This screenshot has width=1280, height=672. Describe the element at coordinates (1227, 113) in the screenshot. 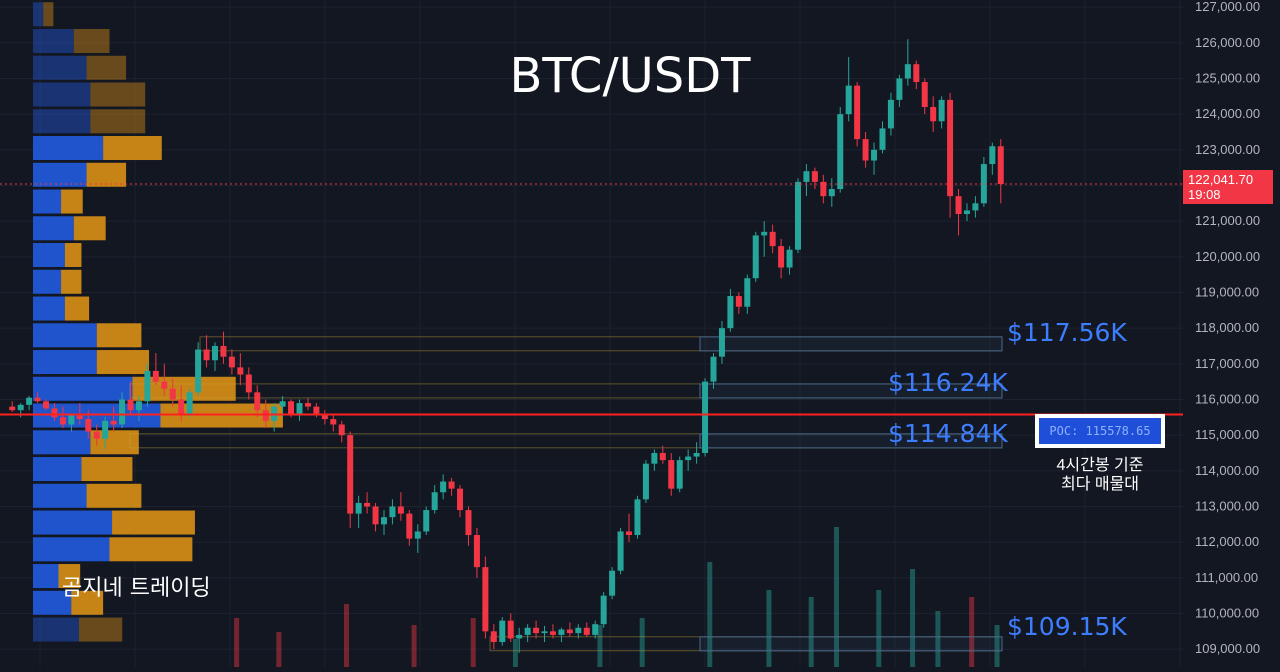

I see `tick-label: 124,000.00` at that location.